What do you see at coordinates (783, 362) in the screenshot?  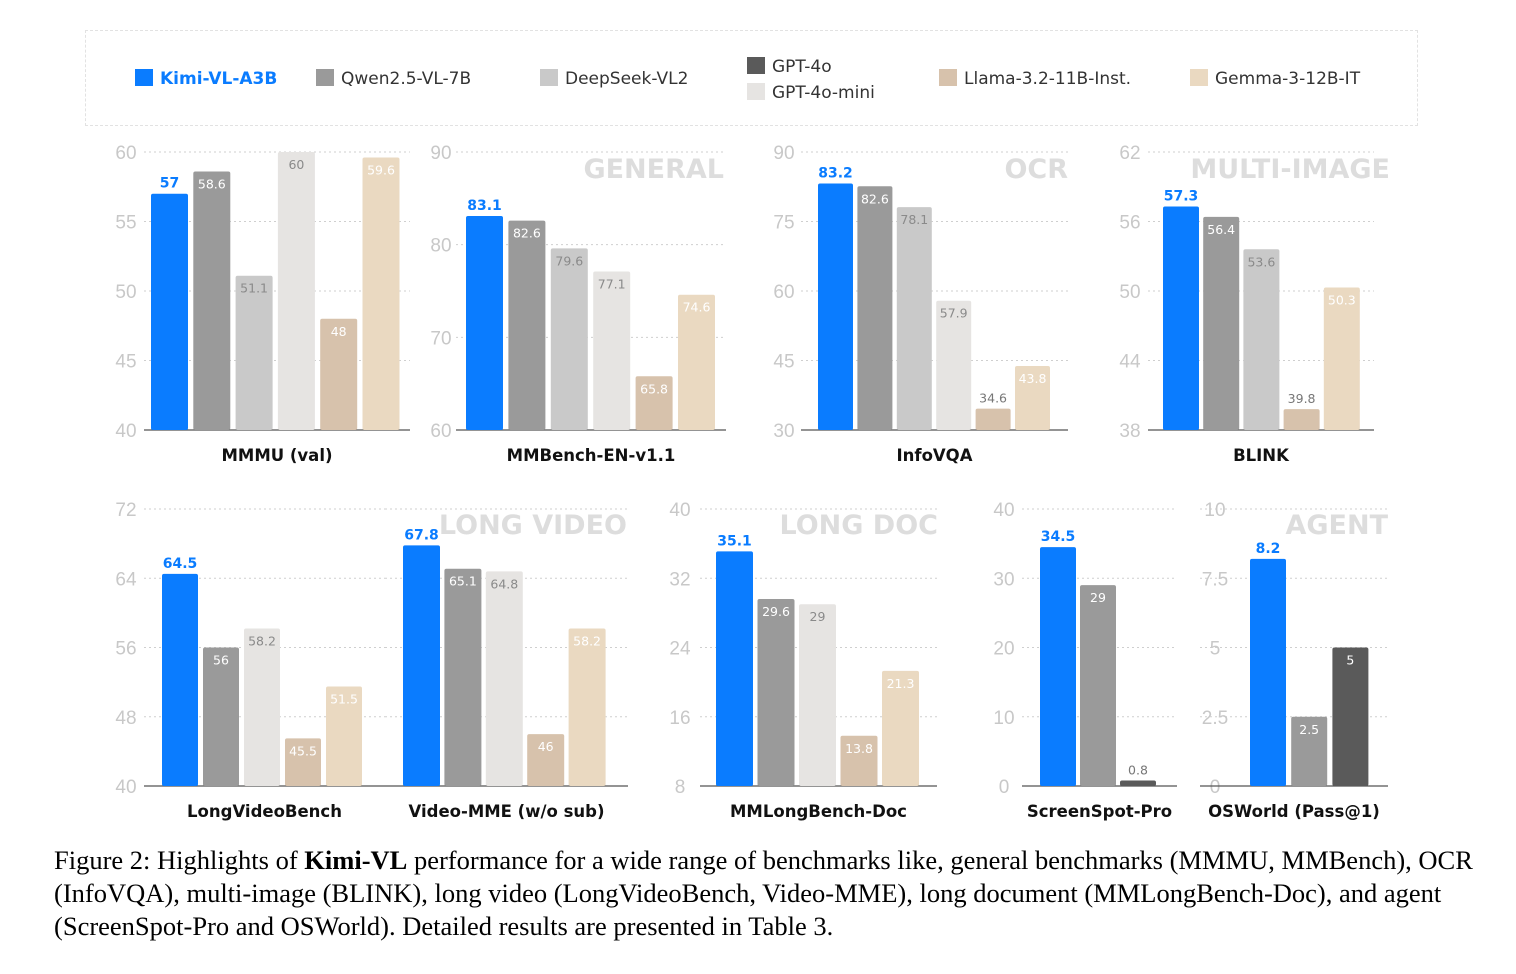 I see `y-tick-label-infovqa: 45` at bounding box center [783, 362].